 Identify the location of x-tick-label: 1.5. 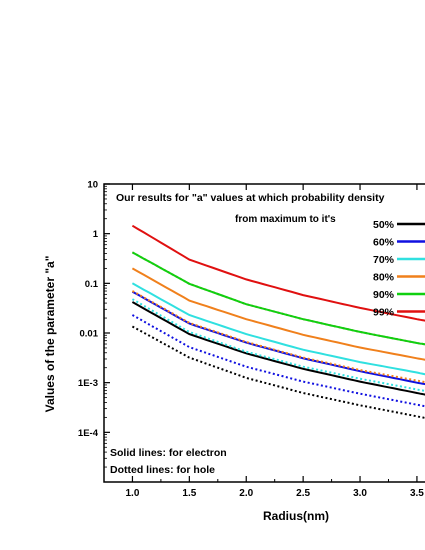
(189, 493).